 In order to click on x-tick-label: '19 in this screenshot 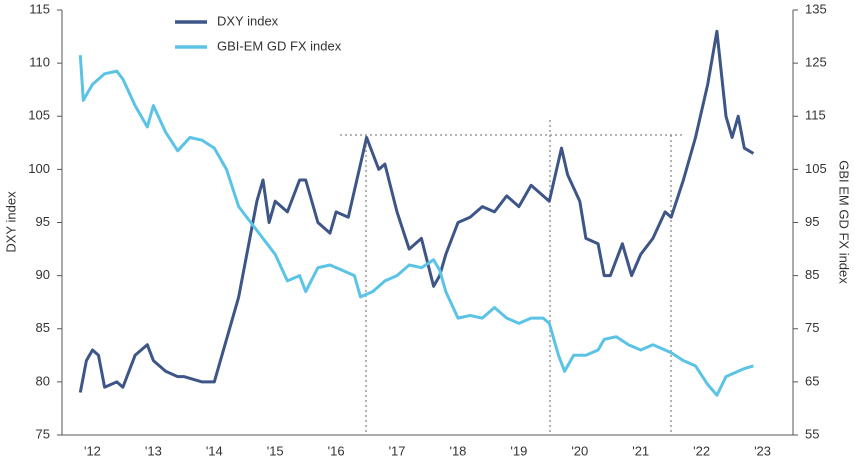, I will do `click(518, 450)`.